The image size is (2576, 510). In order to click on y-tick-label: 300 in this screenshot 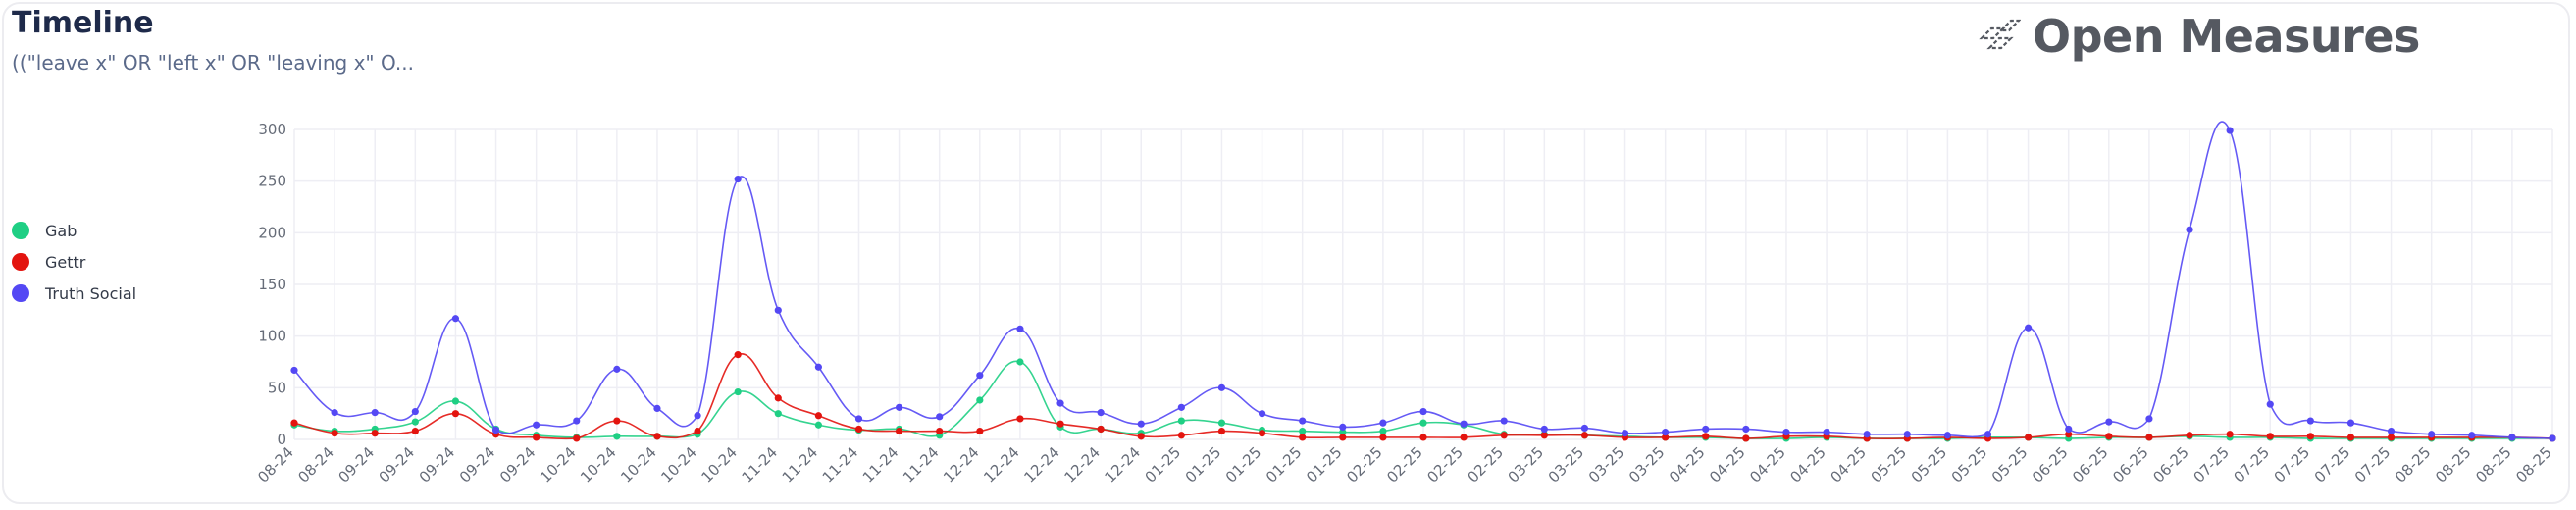, I will do `click(272, 129)`.